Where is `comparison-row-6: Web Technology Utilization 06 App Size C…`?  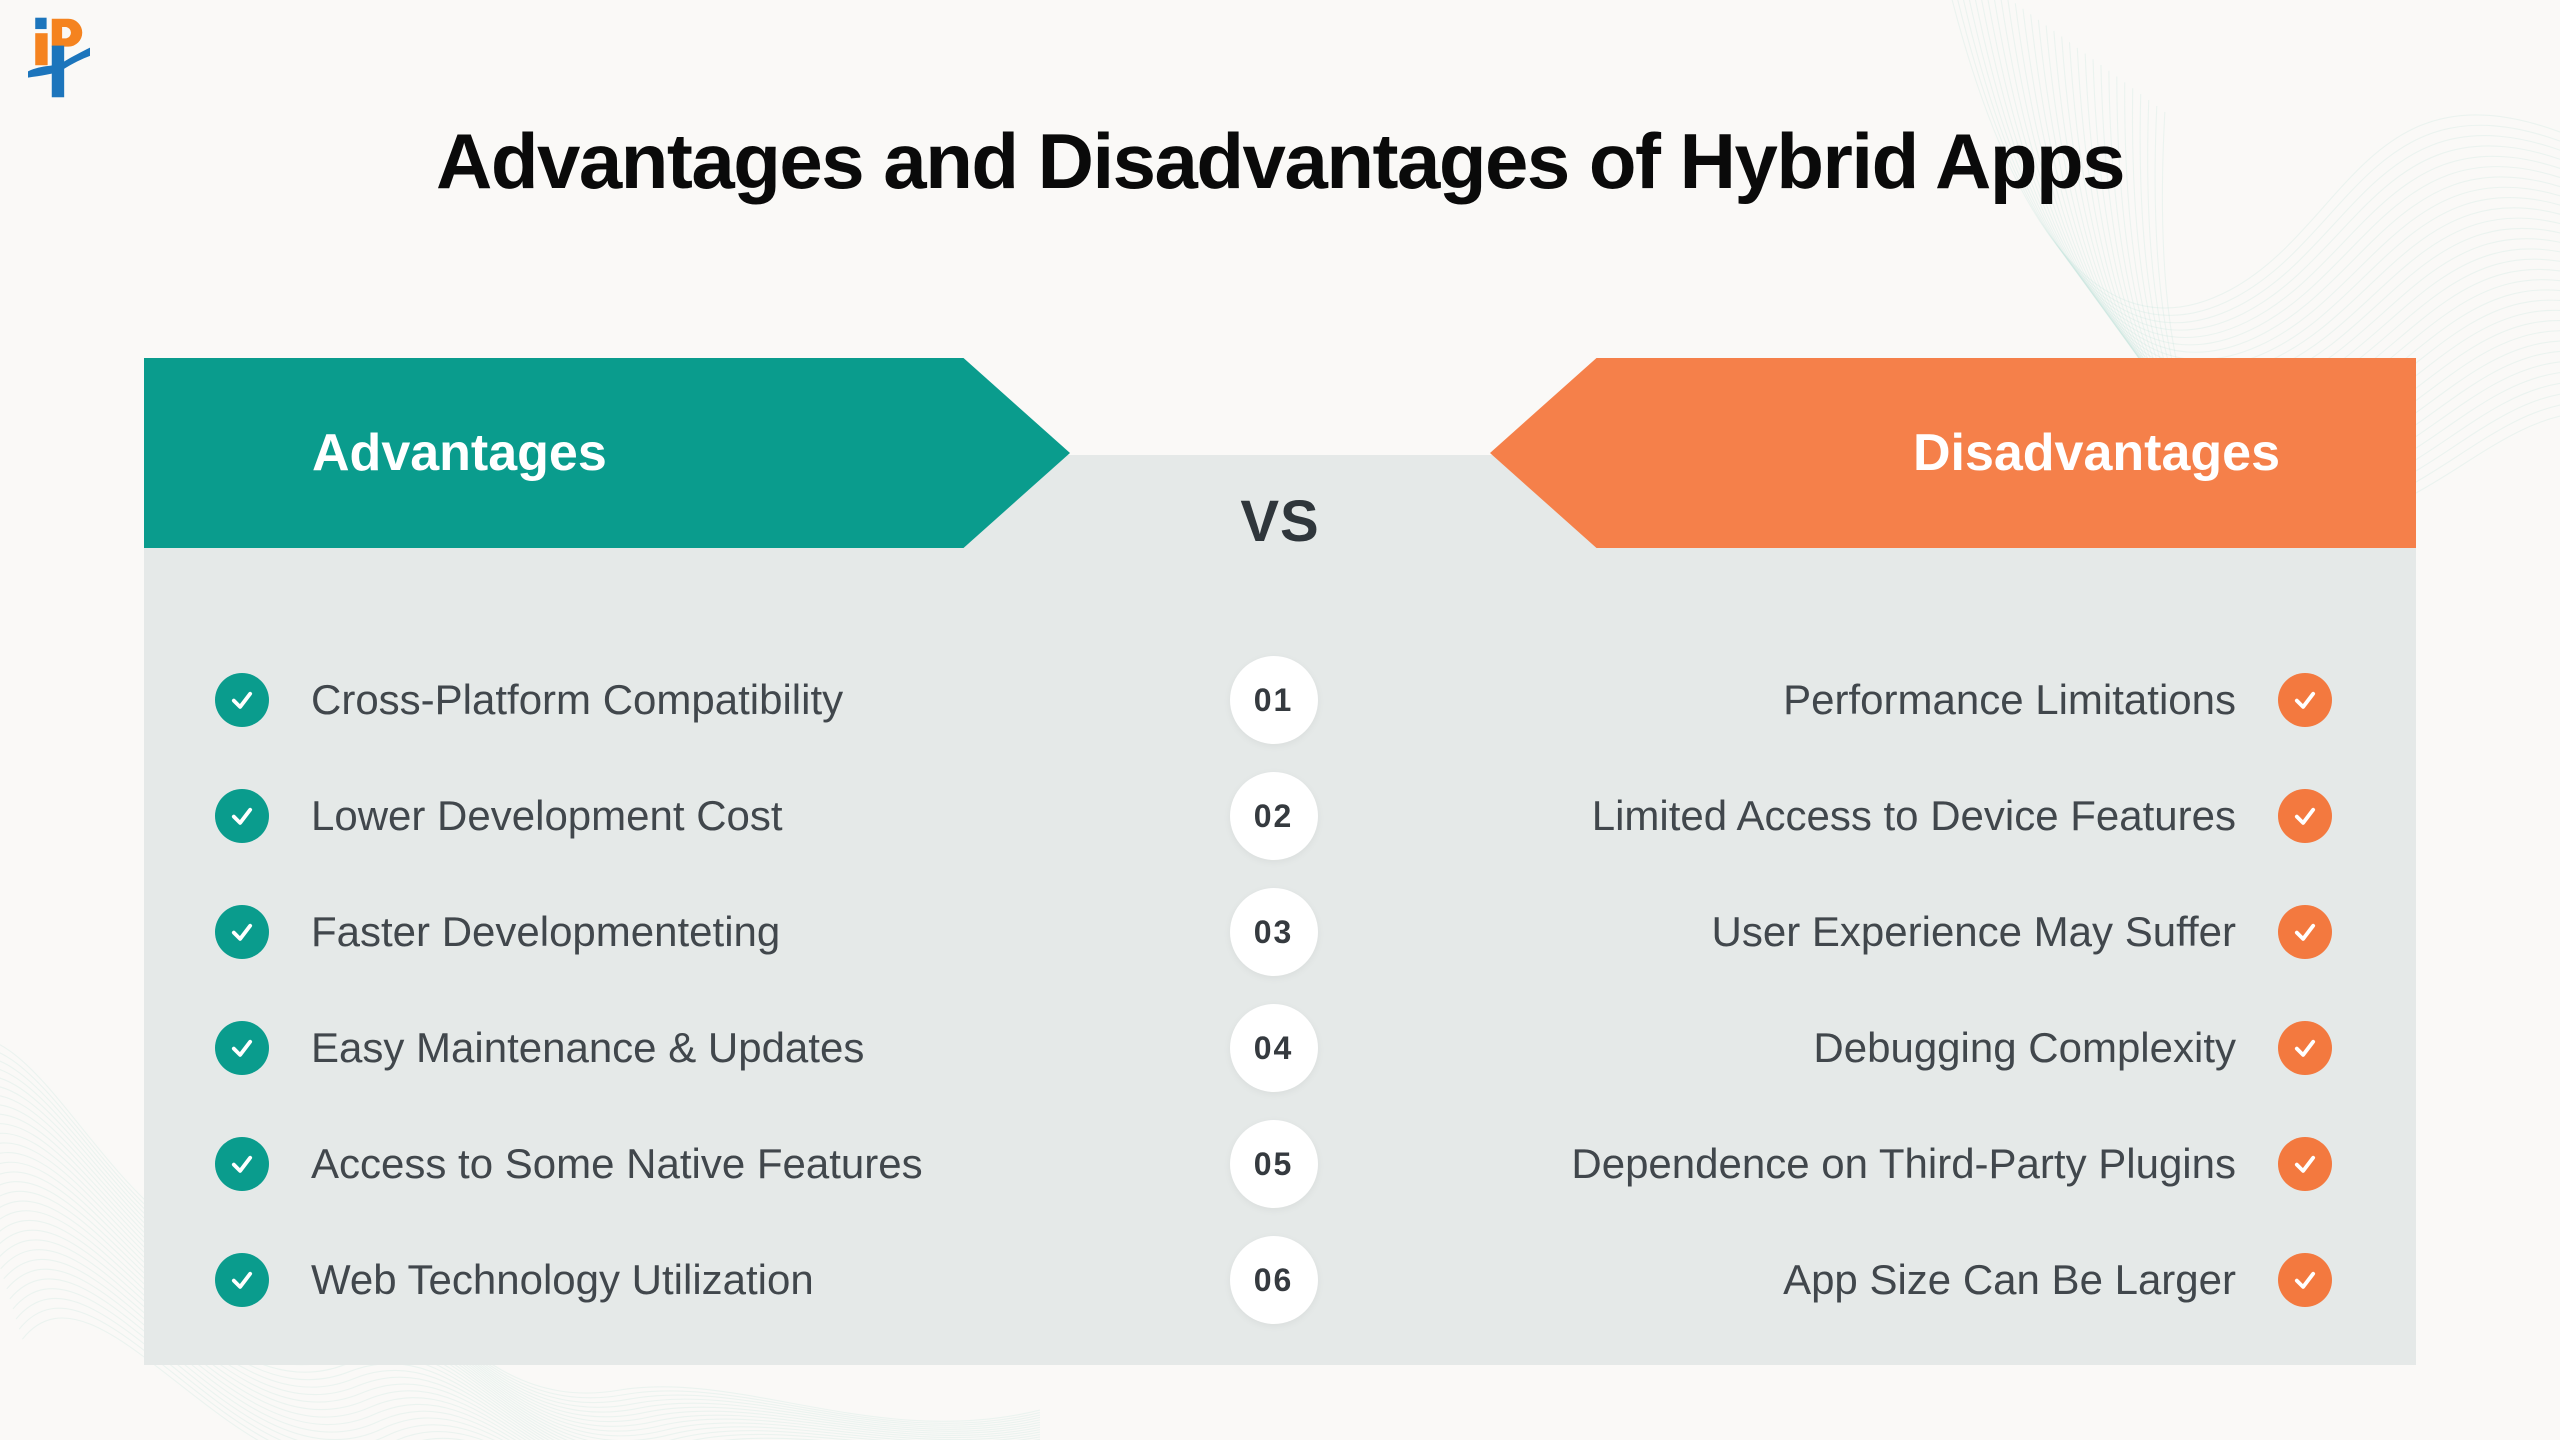 comparison-row-6: Web Technology Utilization 06 App Size C… is located at coordinates (1280, 1280).